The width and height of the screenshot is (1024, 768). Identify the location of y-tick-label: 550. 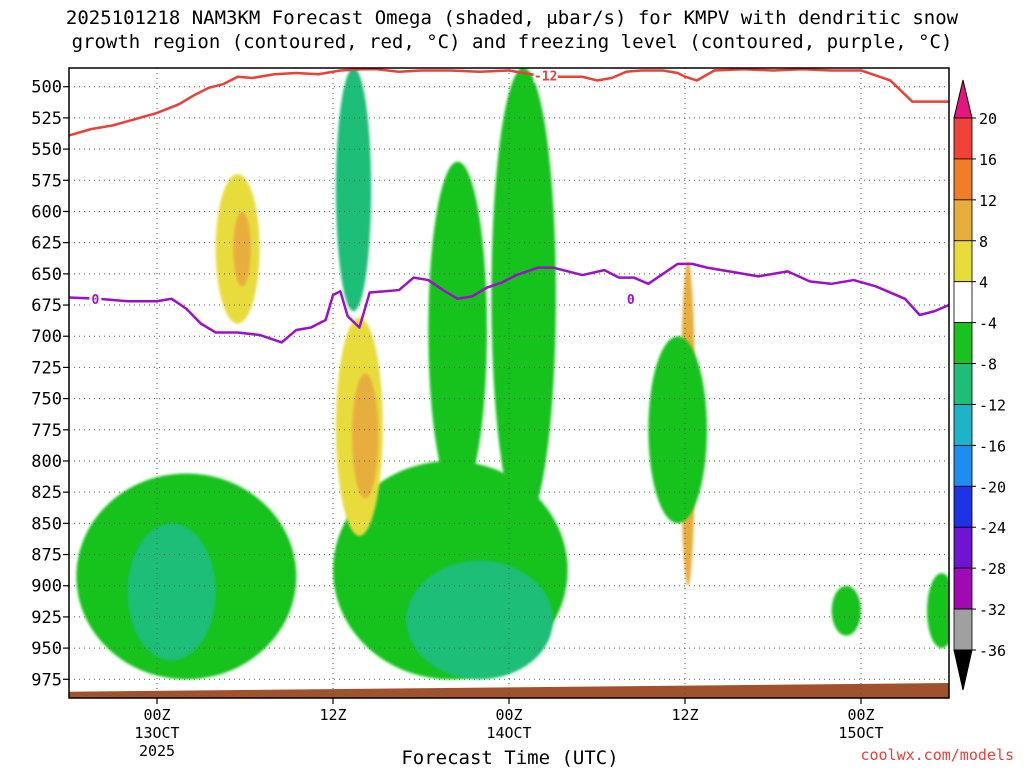
(46, 150).